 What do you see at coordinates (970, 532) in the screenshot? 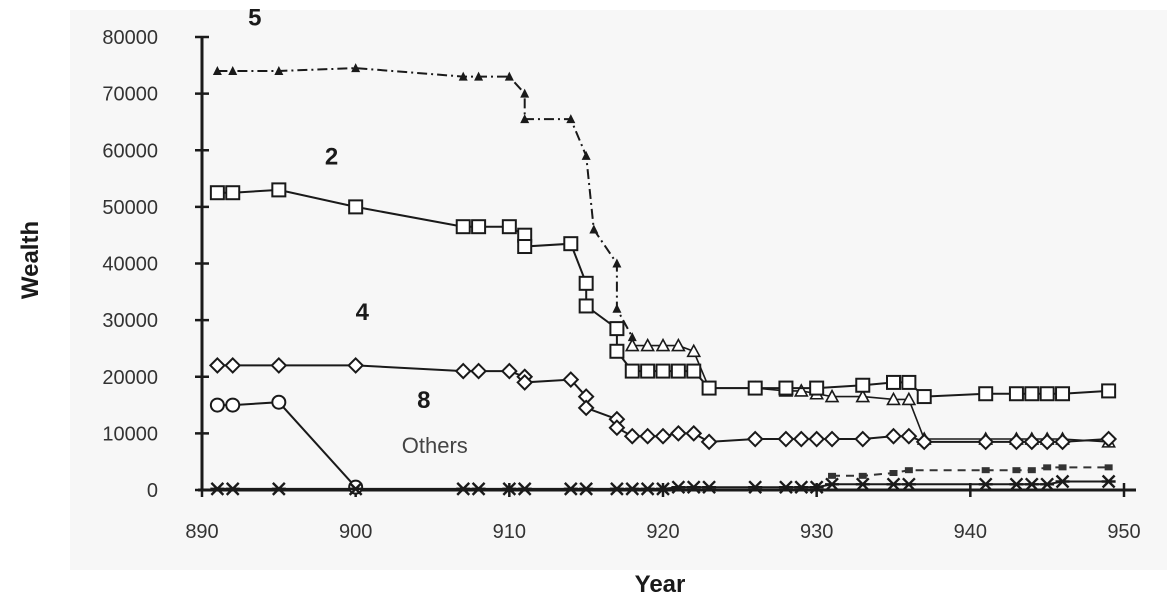
I see `x-tick-label: 940` at bounding box center [970, 532].